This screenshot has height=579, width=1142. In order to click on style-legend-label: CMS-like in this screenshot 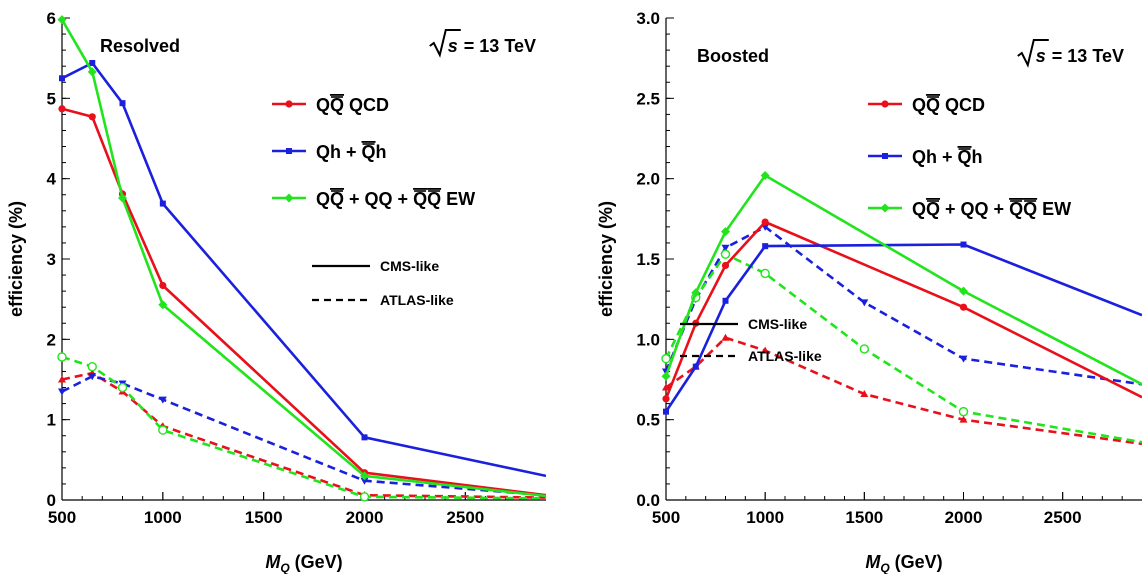, I will do `click(777, 324)`.